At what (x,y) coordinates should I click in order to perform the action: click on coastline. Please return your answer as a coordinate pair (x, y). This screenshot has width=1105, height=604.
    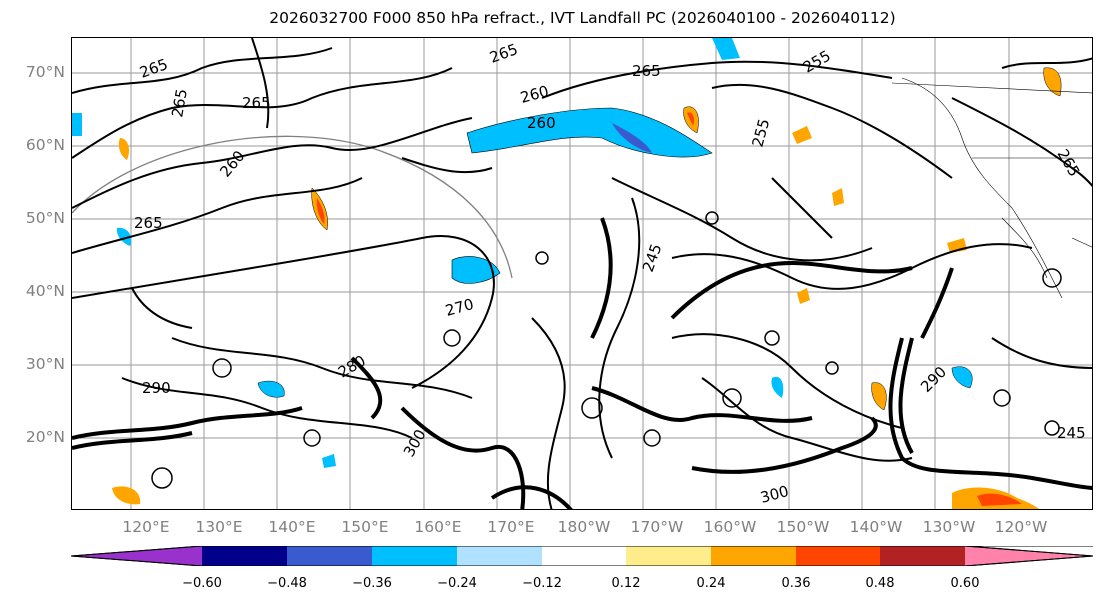
    Looking at the image, I should click on (991, 188).